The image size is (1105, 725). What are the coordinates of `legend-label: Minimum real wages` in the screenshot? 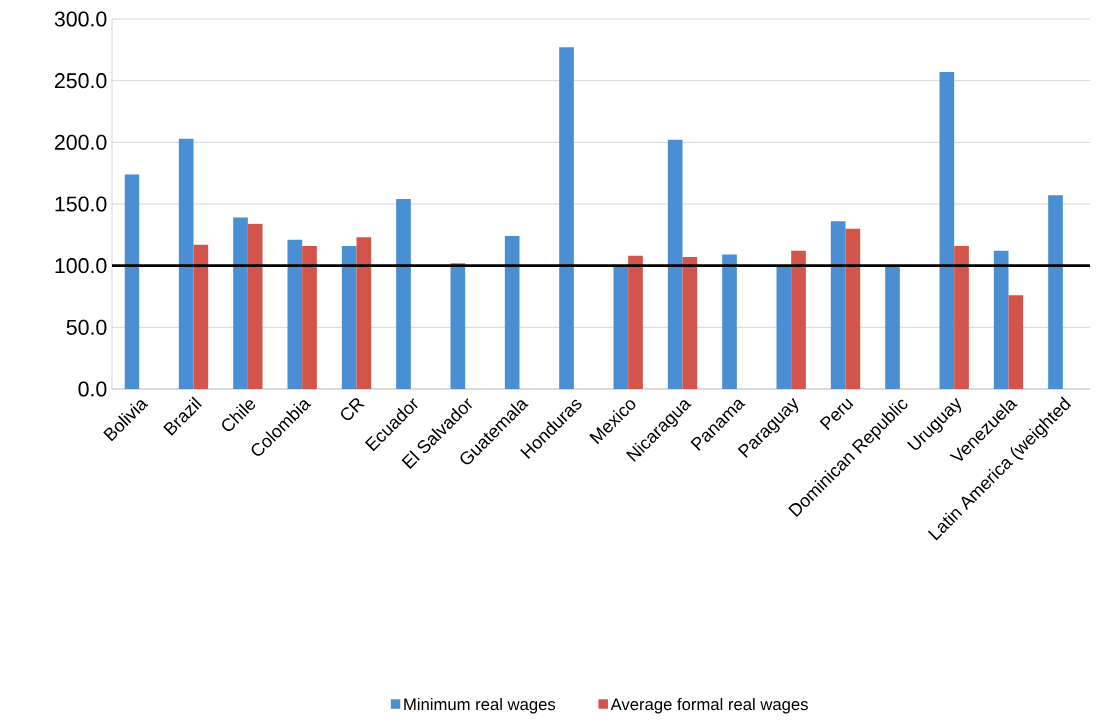 It's located at (480, 705).